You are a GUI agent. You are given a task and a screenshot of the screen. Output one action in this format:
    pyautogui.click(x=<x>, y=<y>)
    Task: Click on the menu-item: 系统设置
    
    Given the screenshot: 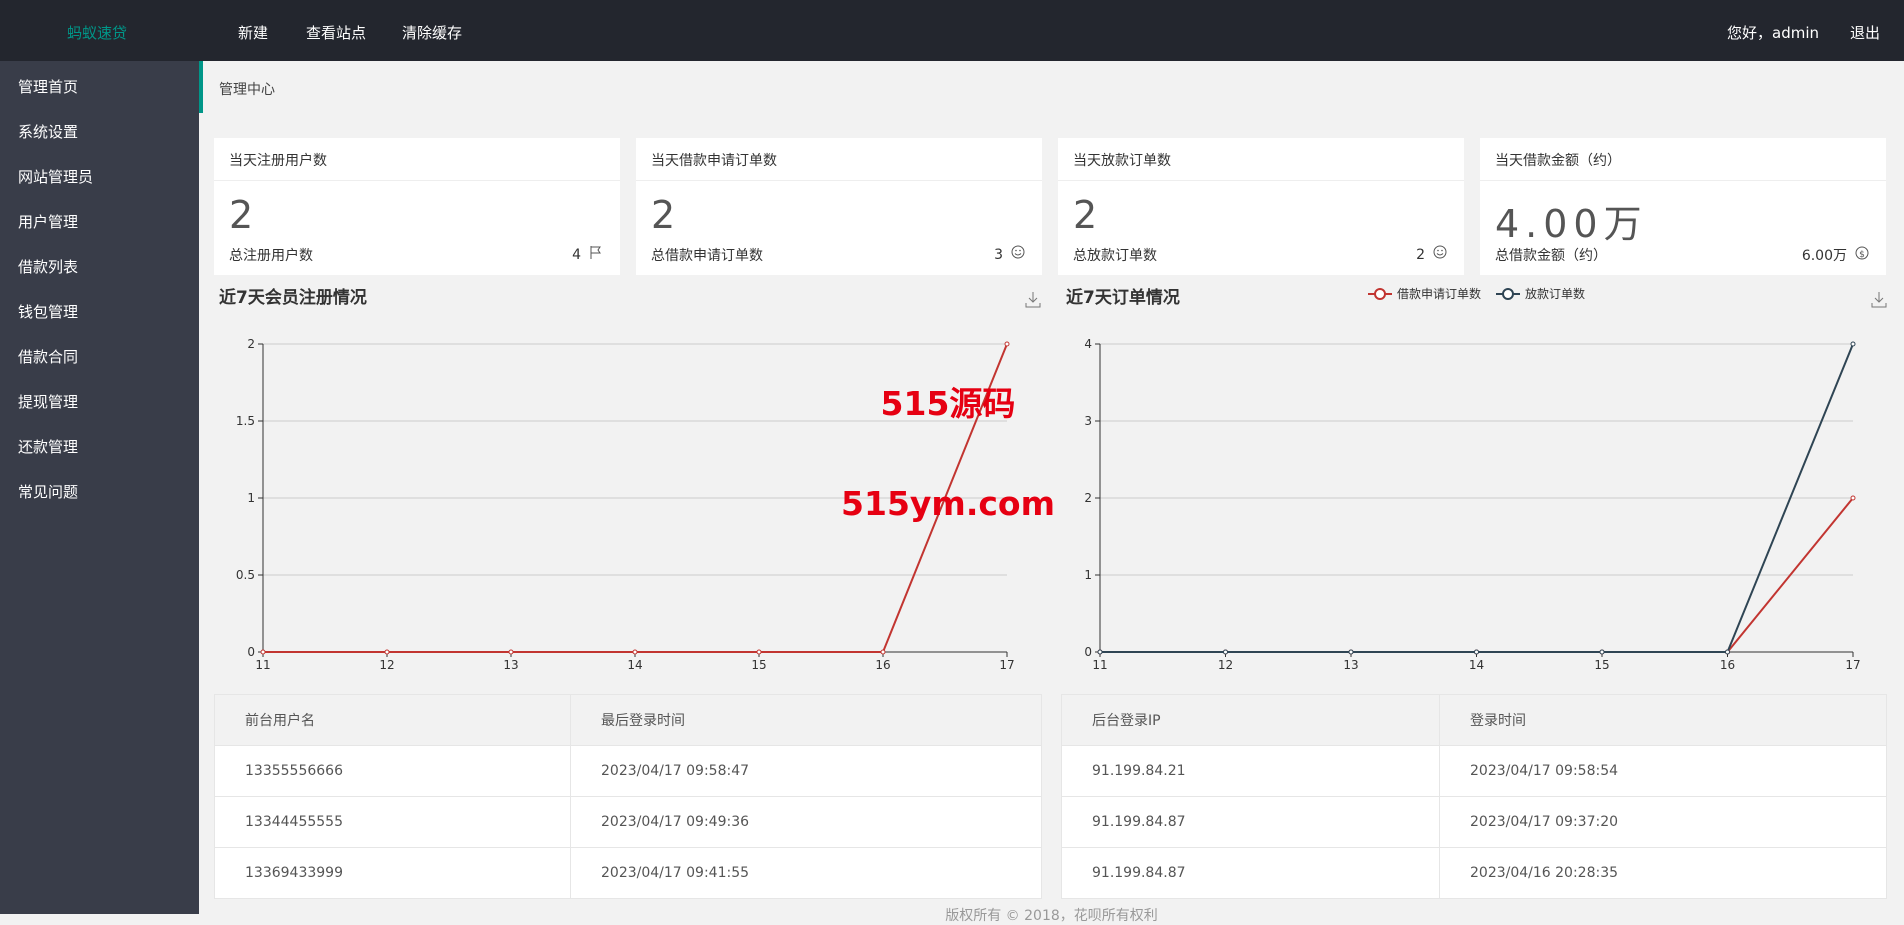 What is the action you would take?
    pyautogui.click(x=48, y=132)
    